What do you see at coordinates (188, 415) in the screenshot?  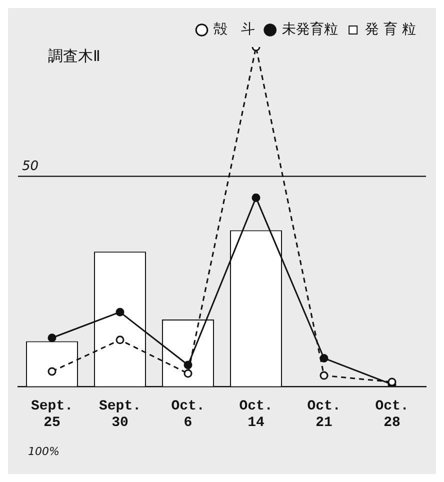 I see `x-tick-label: Oct. 6` at bounding box center [188, 415].